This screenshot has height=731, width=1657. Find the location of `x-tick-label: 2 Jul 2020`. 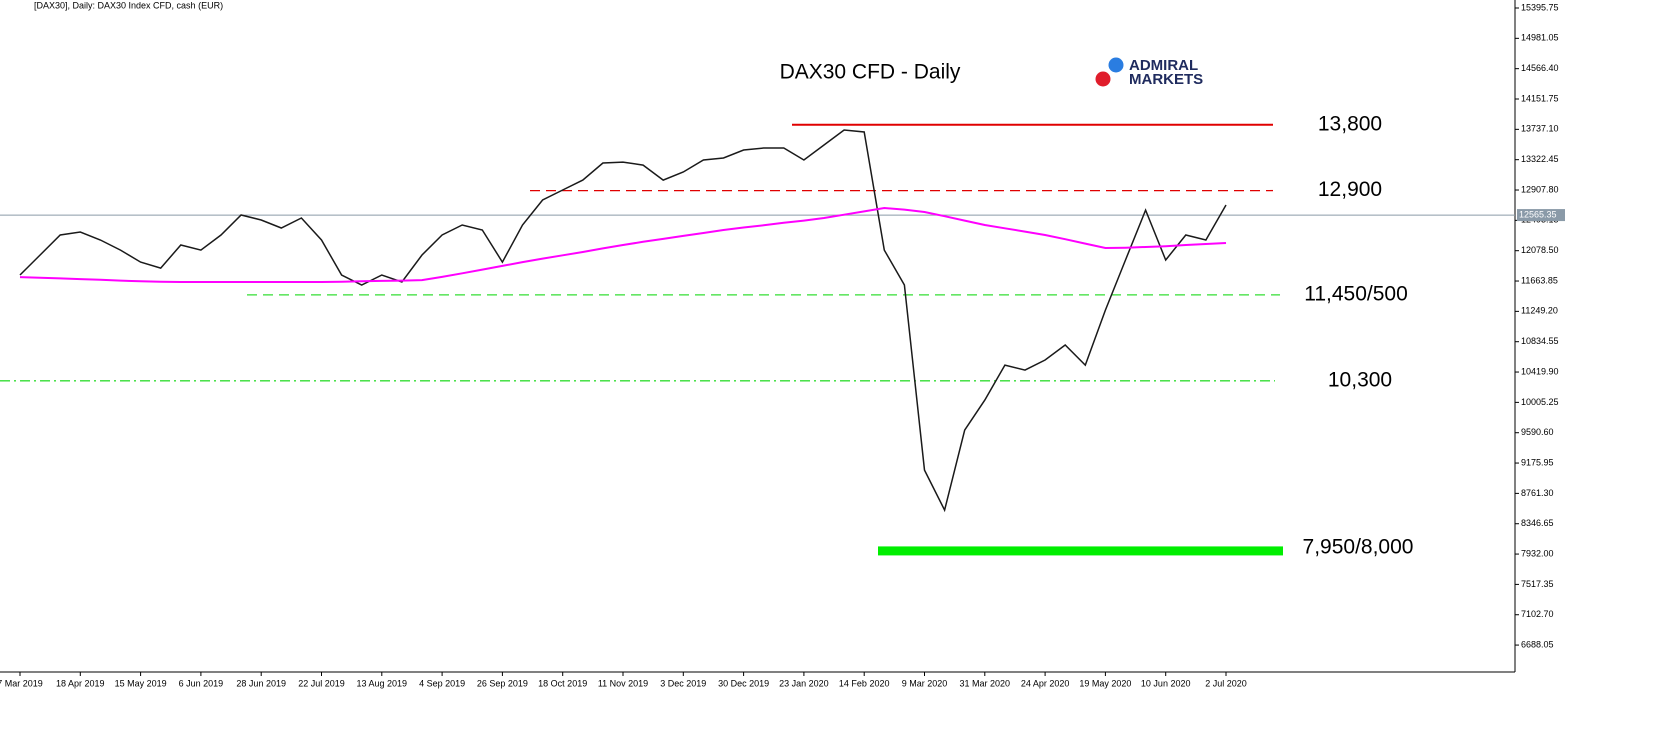

x-tick-label: 2 Jul 2020 is located at coordinates (1226, 683).